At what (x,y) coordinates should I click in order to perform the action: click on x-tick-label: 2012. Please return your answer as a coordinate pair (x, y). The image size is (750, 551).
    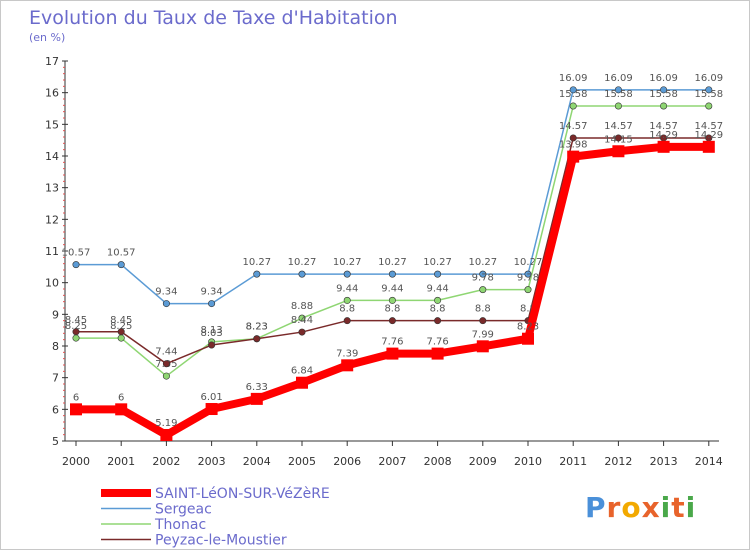
    Looking at the image, I should click on (618, 461).